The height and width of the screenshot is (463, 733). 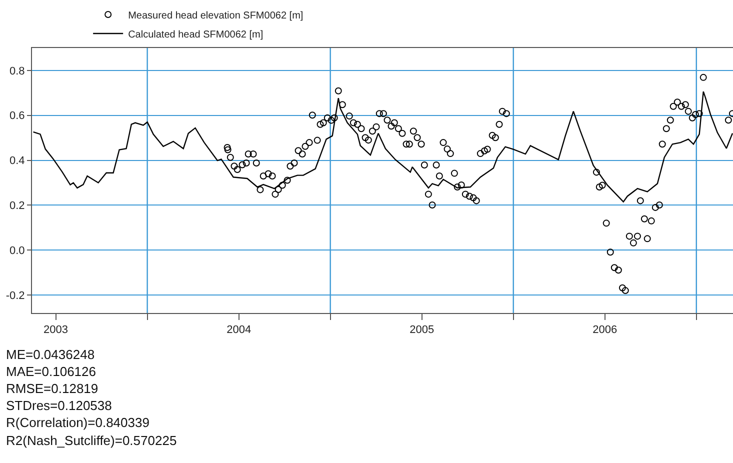 I want to click on x-tick-label: 2004, so click(x=239, y=330).